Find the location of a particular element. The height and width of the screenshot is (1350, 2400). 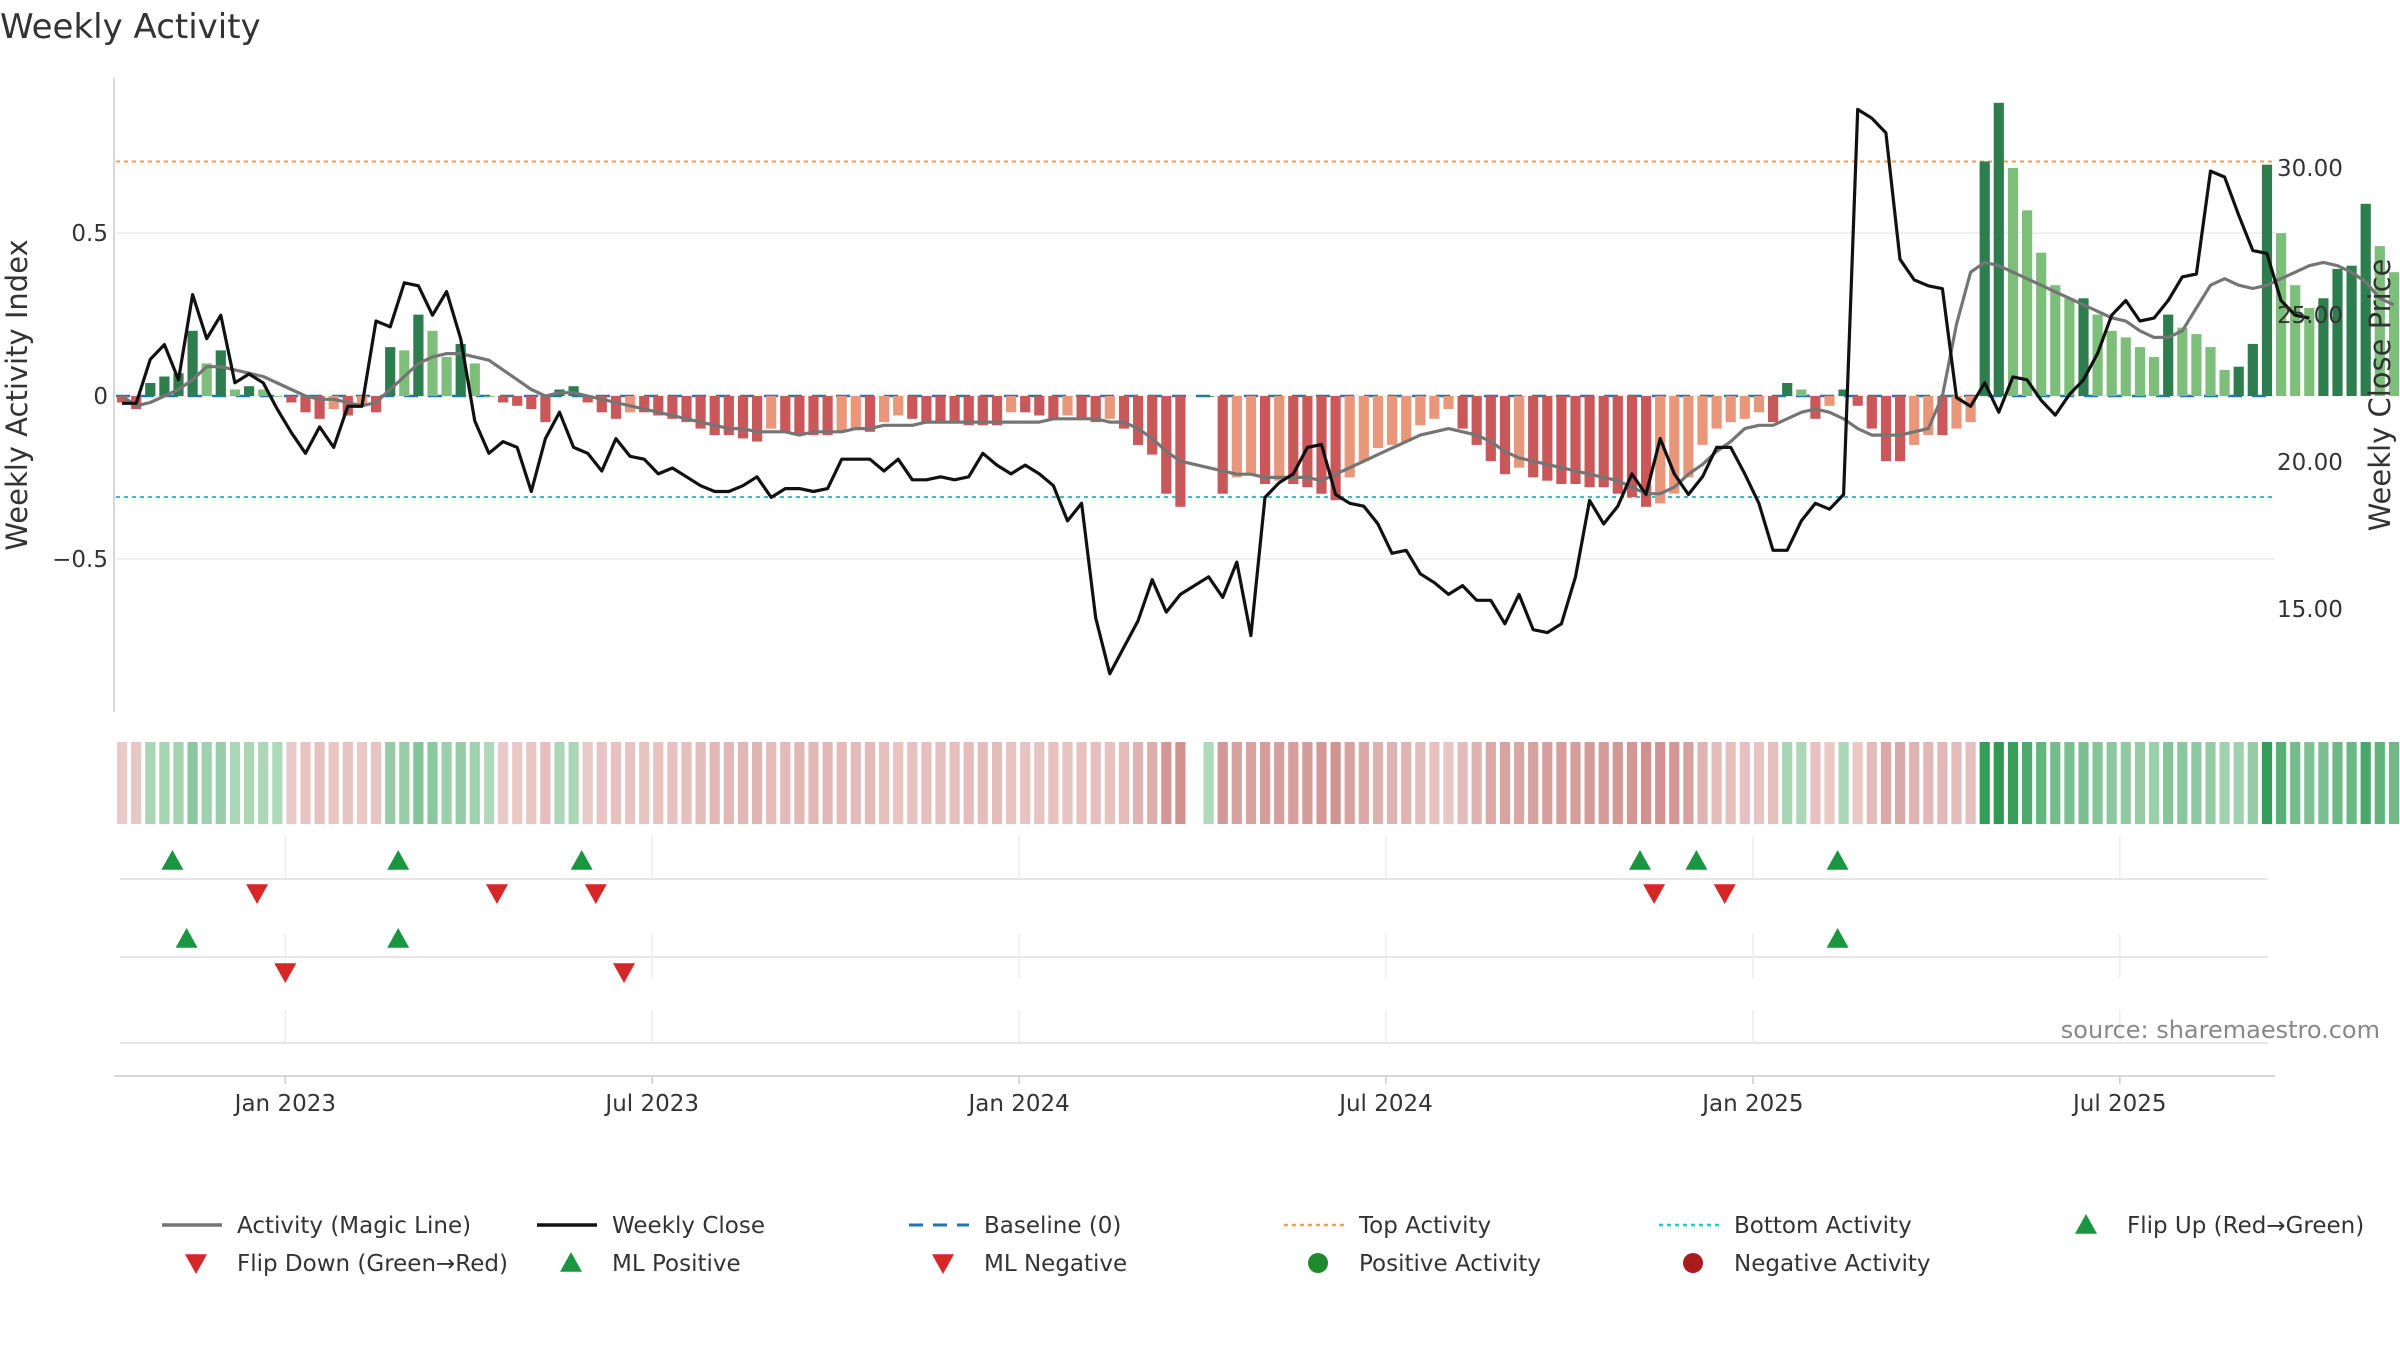

ml-positive-marker is located at coordinates (1837, 938).